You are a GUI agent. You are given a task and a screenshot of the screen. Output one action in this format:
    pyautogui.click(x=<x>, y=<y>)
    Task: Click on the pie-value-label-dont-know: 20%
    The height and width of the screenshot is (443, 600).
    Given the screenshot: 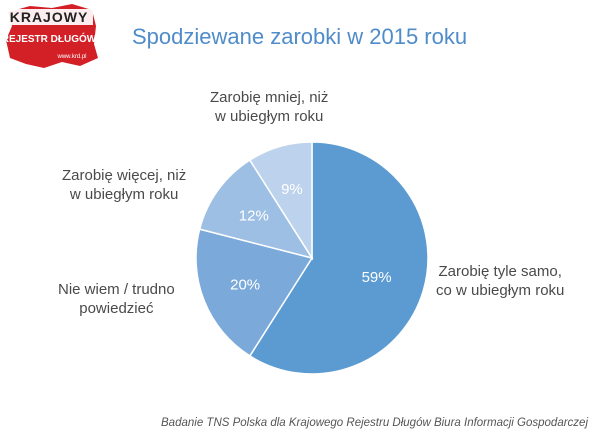 What is the action you would take?
    pyautogui.click(x=245, y=284)
    